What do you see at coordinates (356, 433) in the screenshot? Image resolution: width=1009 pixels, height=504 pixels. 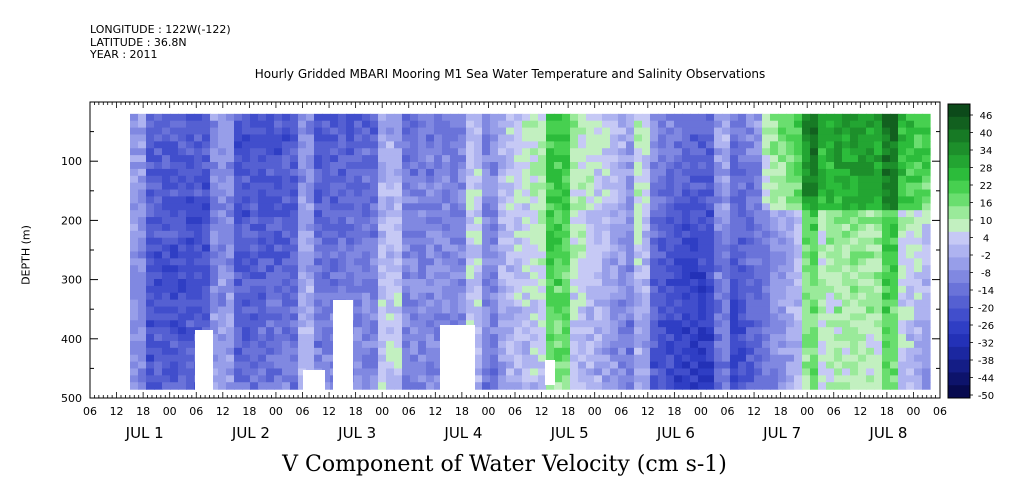 I see `x-day-tick-label: JUL 3` at bounding box center [356, 433].